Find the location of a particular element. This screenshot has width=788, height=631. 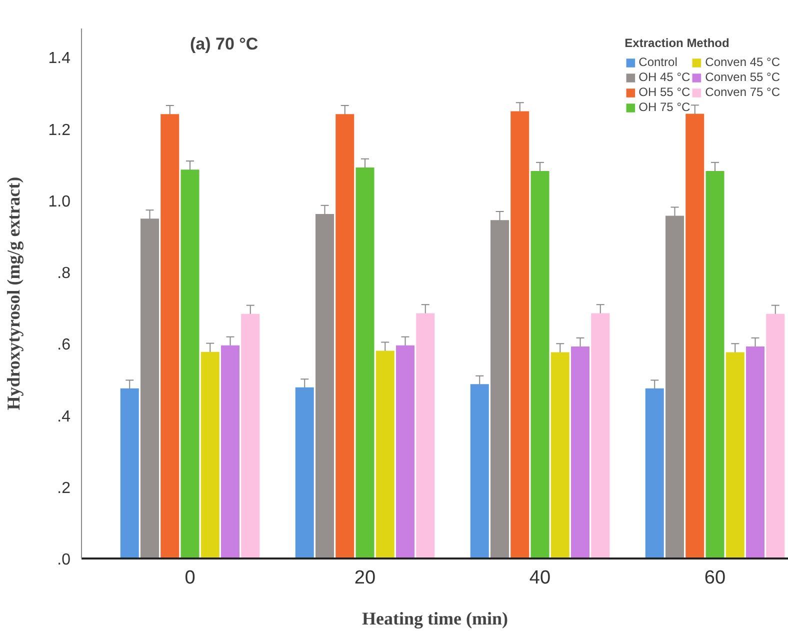

legend-label: Conven 45 °C is located at coordinates (742, 62).